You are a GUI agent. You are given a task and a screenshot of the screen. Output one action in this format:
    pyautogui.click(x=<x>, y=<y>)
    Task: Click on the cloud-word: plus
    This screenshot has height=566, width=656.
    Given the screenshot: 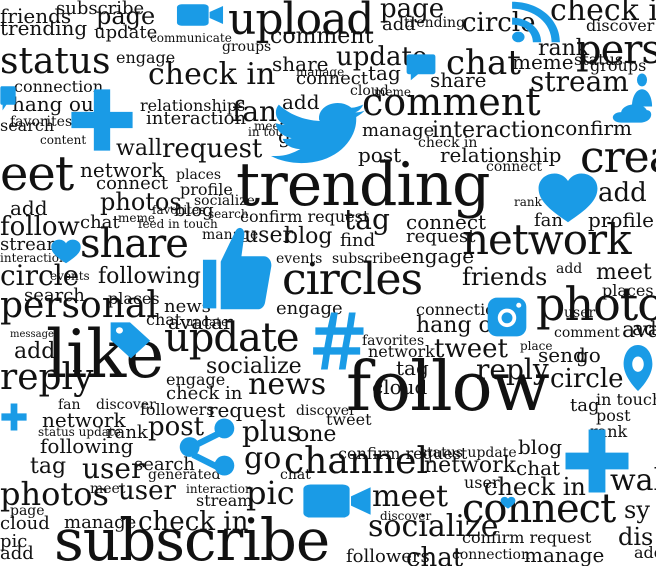 What is the action you would take?
    pyautogui.click(x=272, y=431)
    